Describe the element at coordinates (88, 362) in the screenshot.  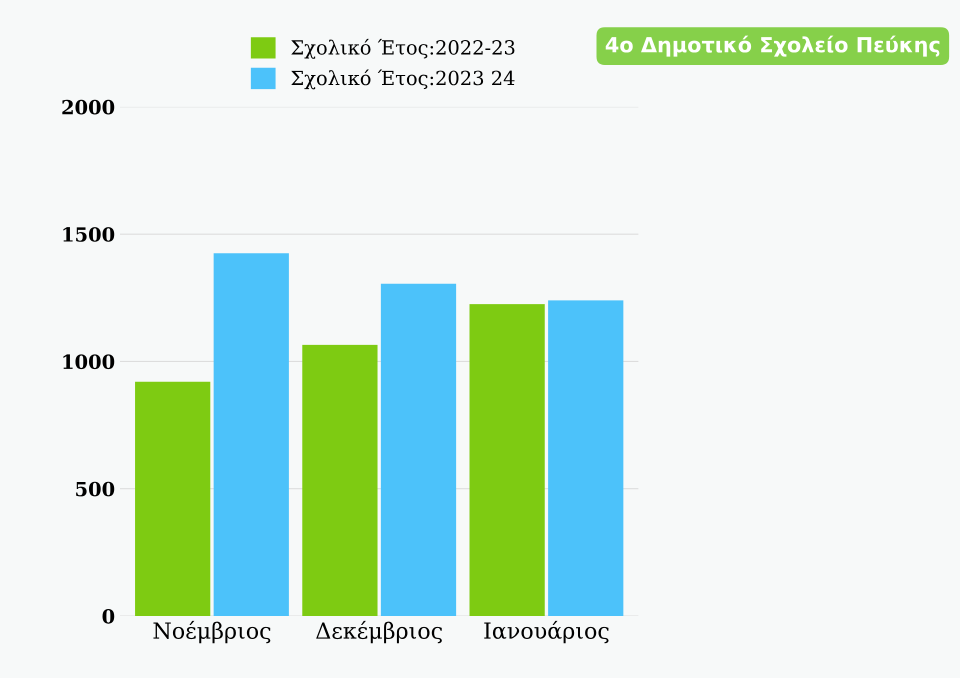
I see `y-tick-label: 1000` at that location.